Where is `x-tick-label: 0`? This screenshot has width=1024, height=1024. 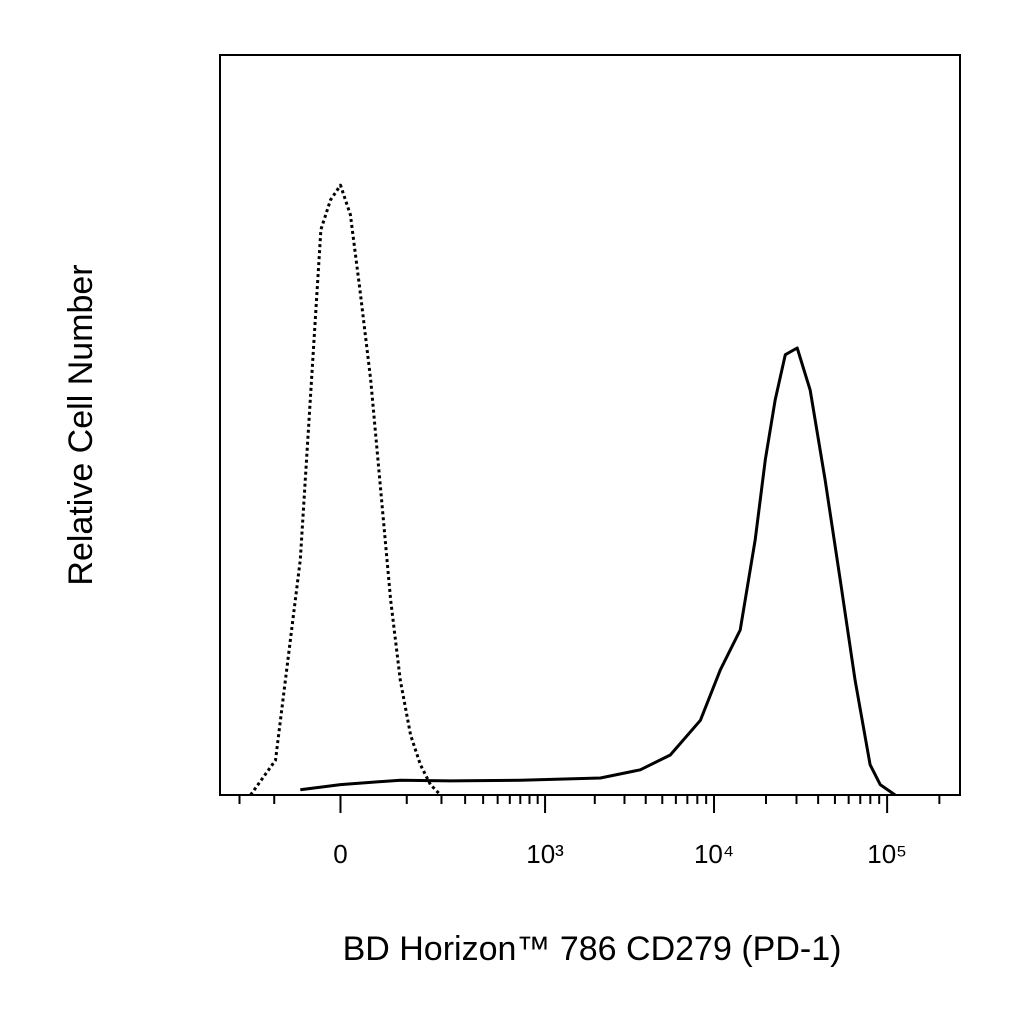
x-tick-label: 0 is located at coordinates (340, 854).